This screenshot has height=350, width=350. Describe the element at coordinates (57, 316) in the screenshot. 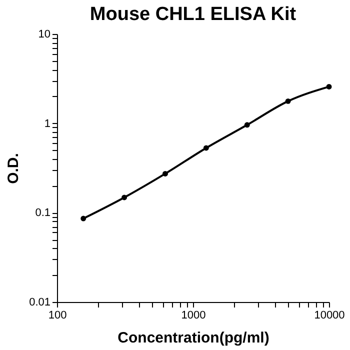

I see `x-tick-label: 100` at that location.